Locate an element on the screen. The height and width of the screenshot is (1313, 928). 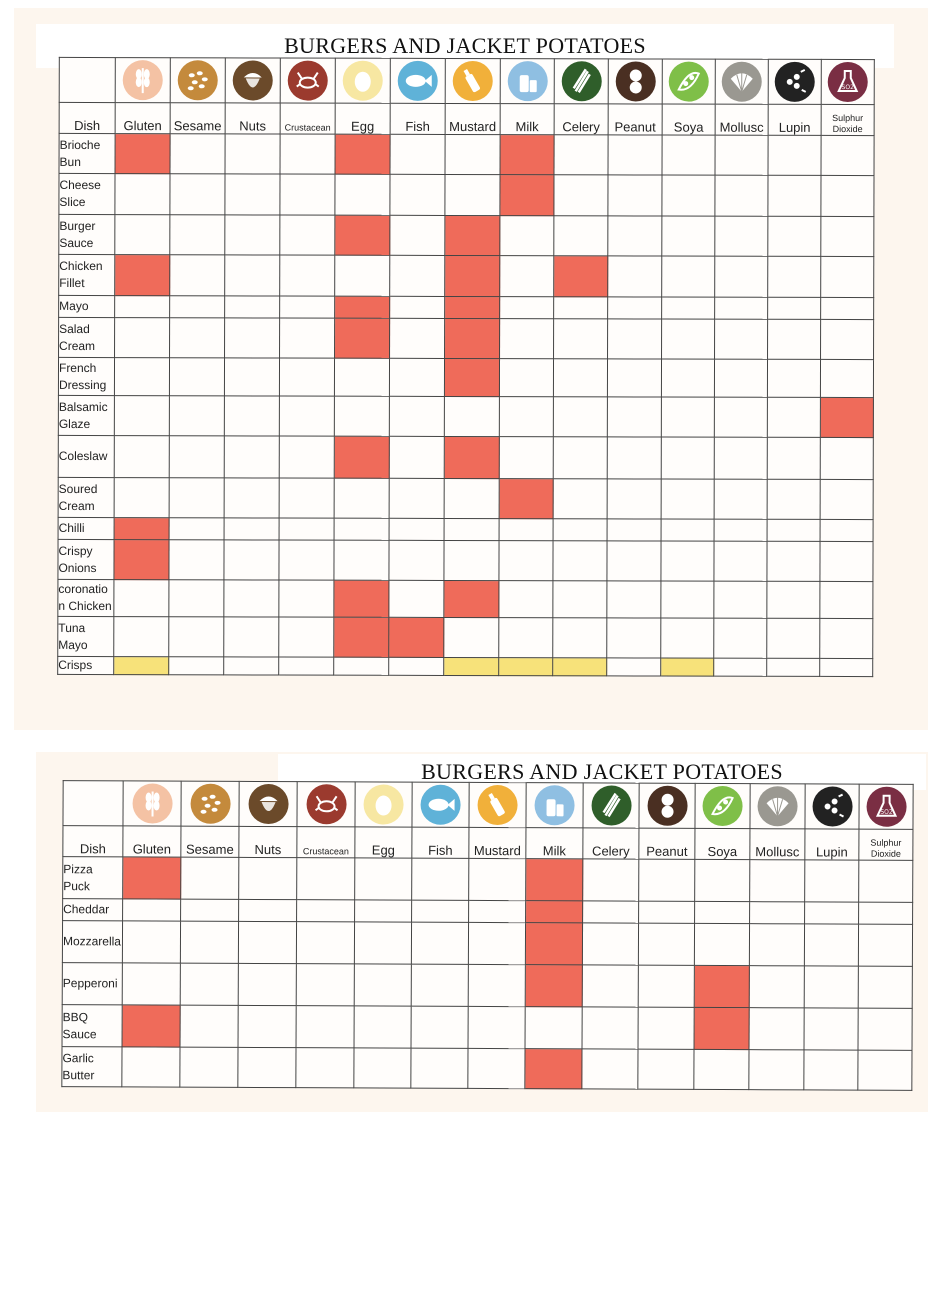
allergen-column-header: Milk is located at coordinates (554, 843).